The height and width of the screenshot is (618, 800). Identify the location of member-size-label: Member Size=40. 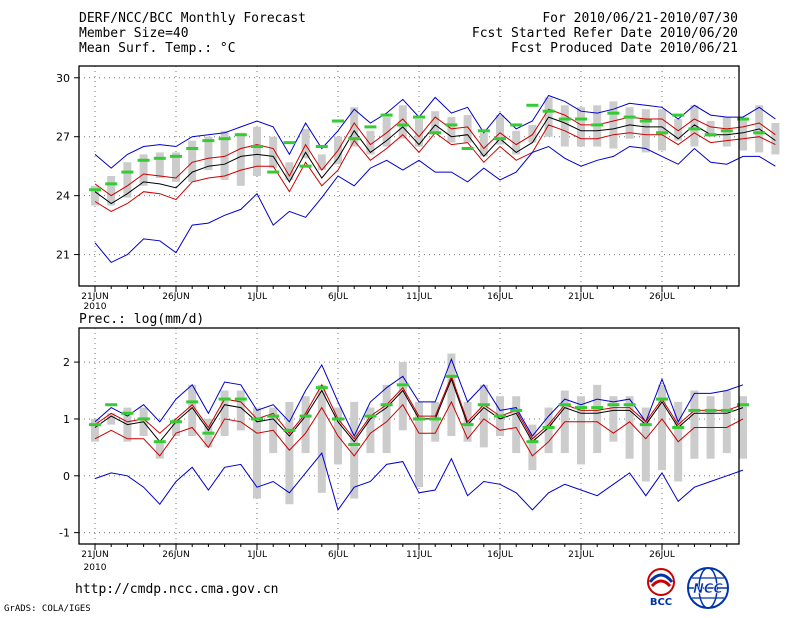
(134, 33).